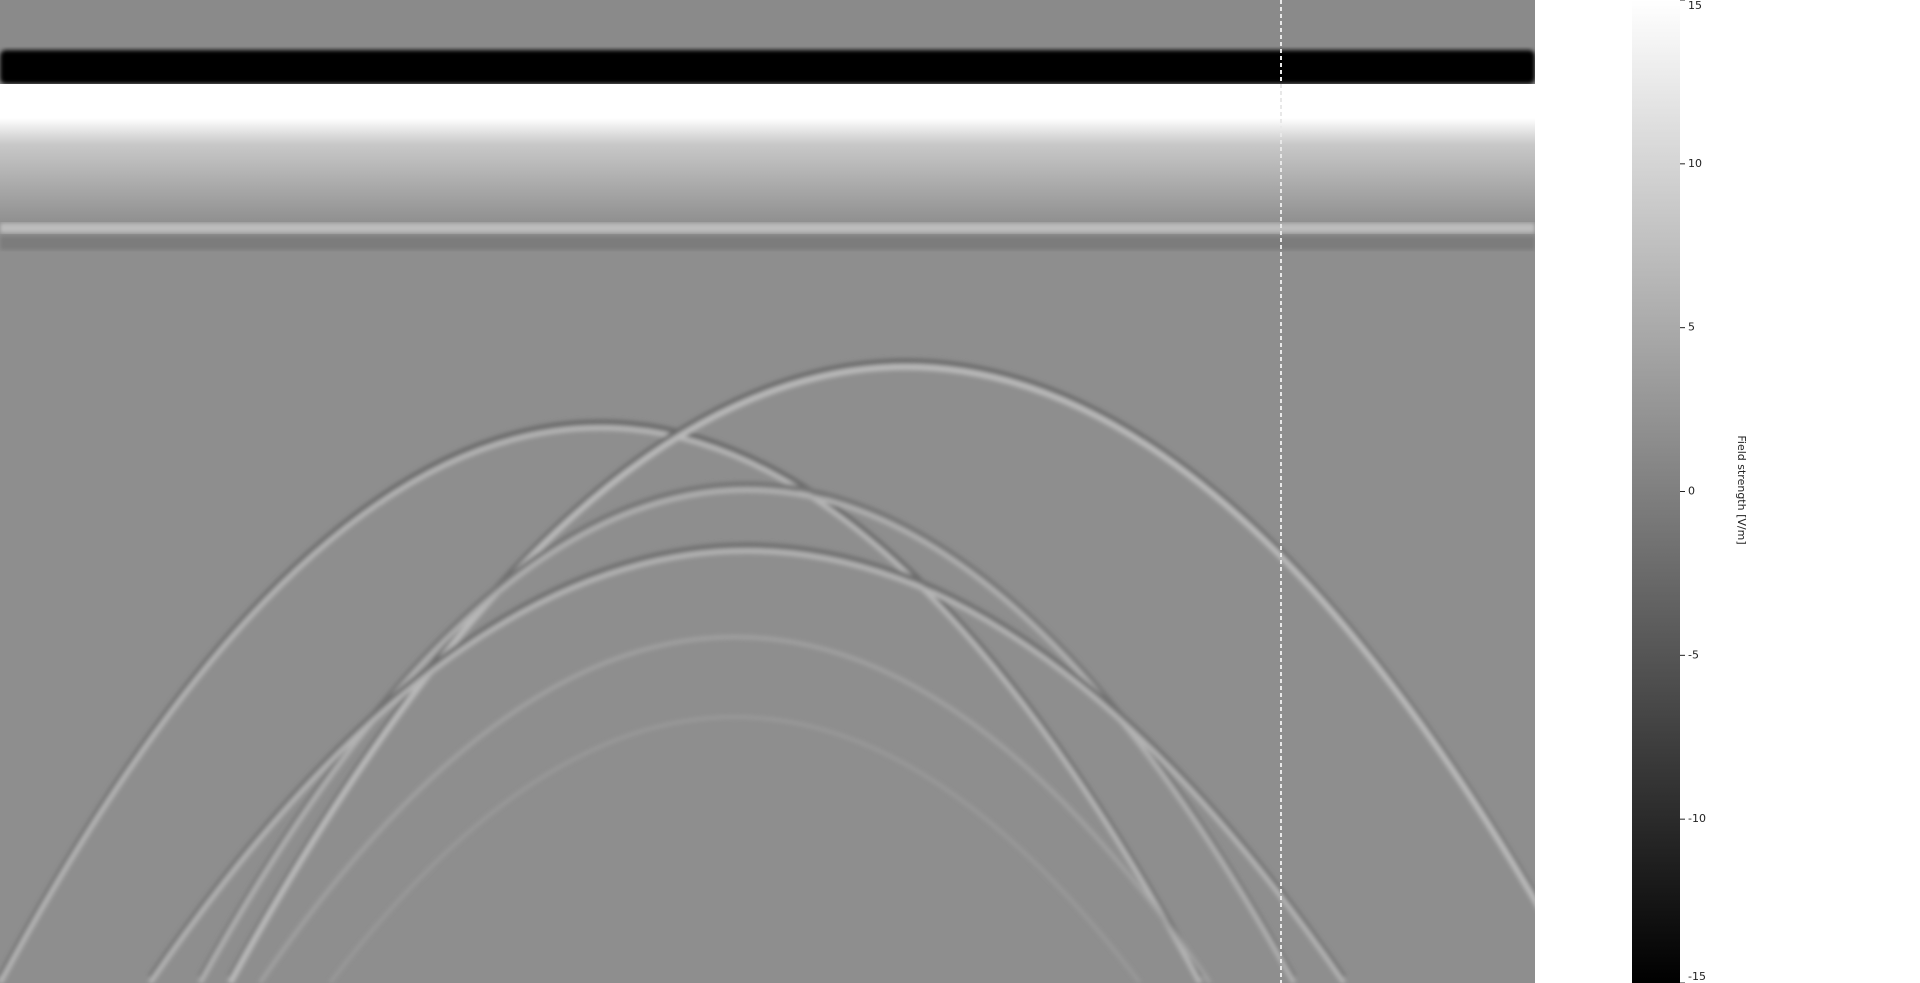 This screenshot has height=983, width=1920. I want to click on colorbar-tick-label: 10, so click(1695, 163).